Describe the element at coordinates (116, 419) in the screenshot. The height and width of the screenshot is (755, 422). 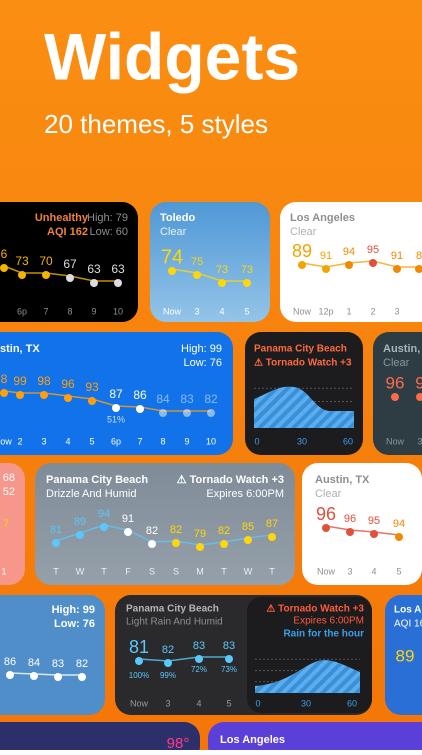
I see `precipitation: 51%` at that location.